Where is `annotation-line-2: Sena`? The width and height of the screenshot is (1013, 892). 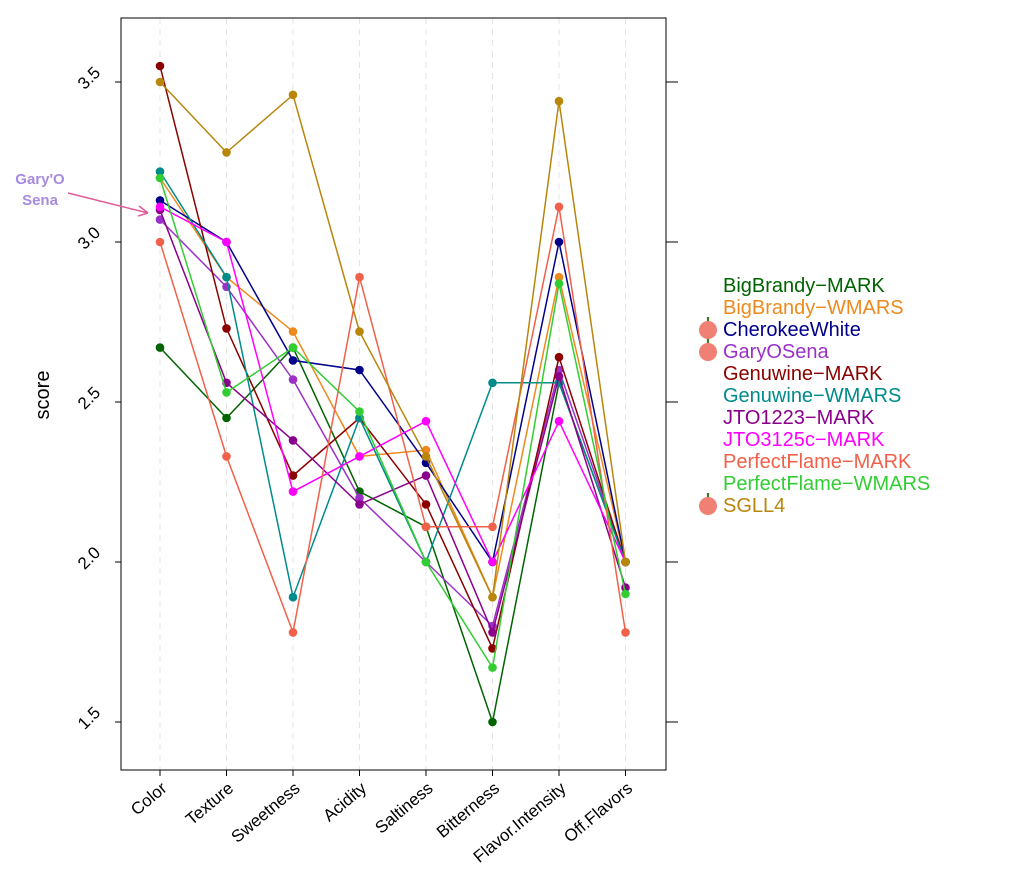
annotation-line-2: Sena is located at coordinates (40, 200).